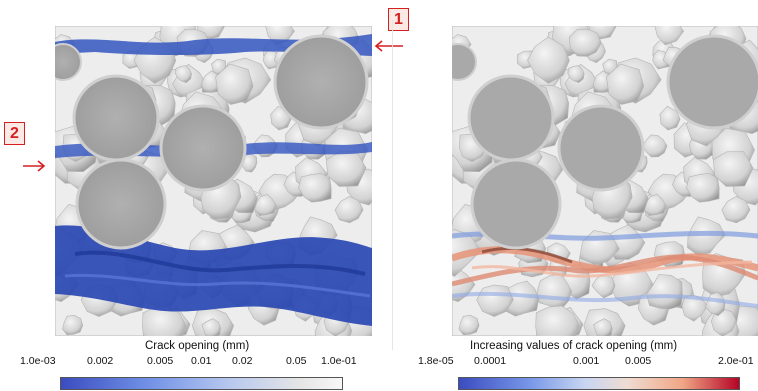  I want to click on colorbar-title: Increasing values of crack opening (mm), so click(574, 346).